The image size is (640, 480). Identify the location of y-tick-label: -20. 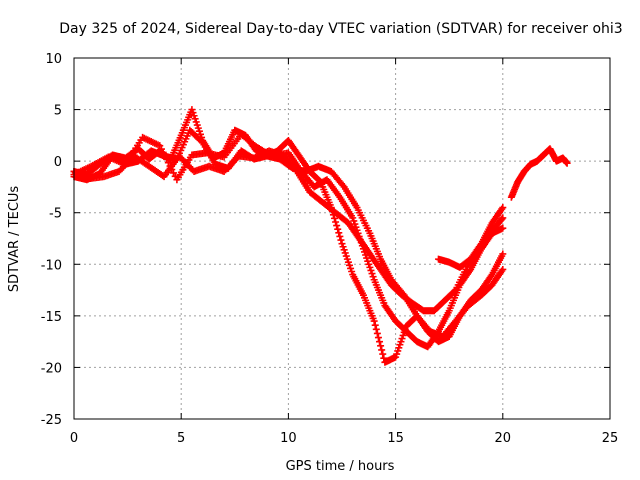
(51, 368).